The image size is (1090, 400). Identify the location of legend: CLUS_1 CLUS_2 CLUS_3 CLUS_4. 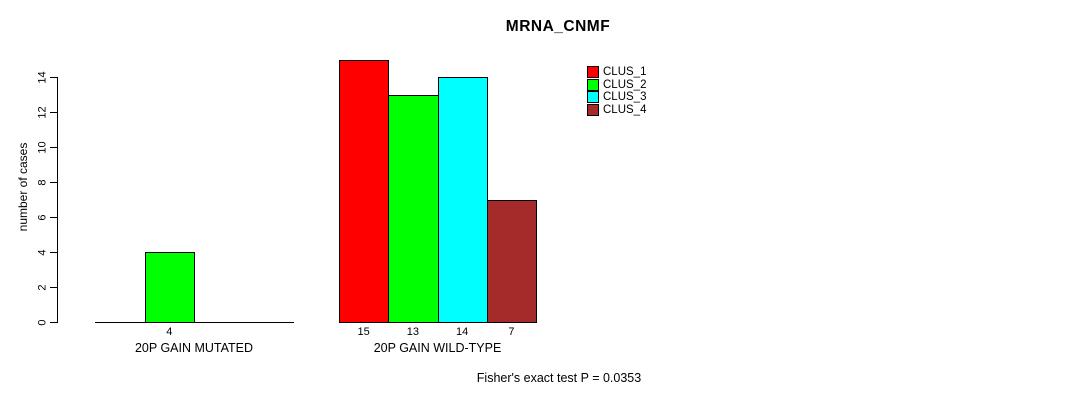
(616, 91).